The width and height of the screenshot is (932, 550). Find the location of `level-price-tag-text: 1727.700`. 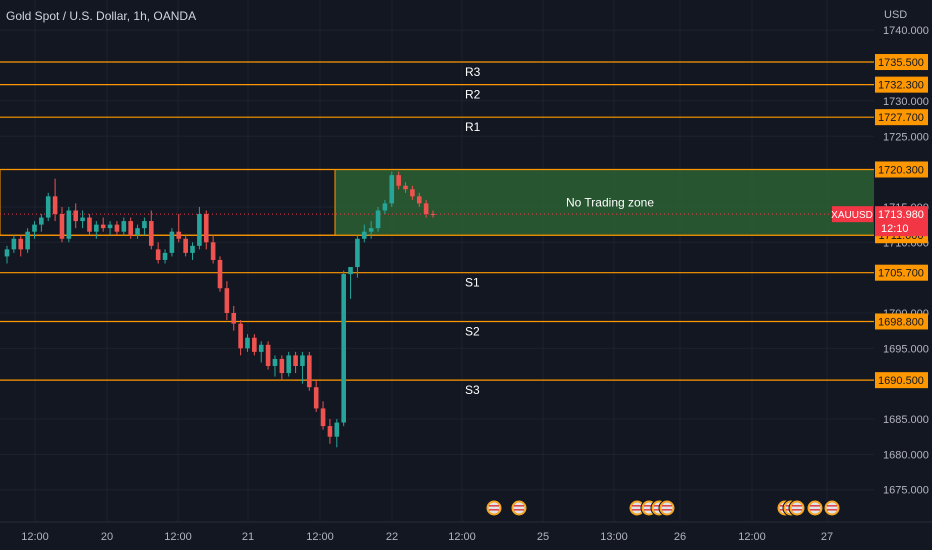

level-price-tag-text: 1727.700 is located at coordinates (901, 118).